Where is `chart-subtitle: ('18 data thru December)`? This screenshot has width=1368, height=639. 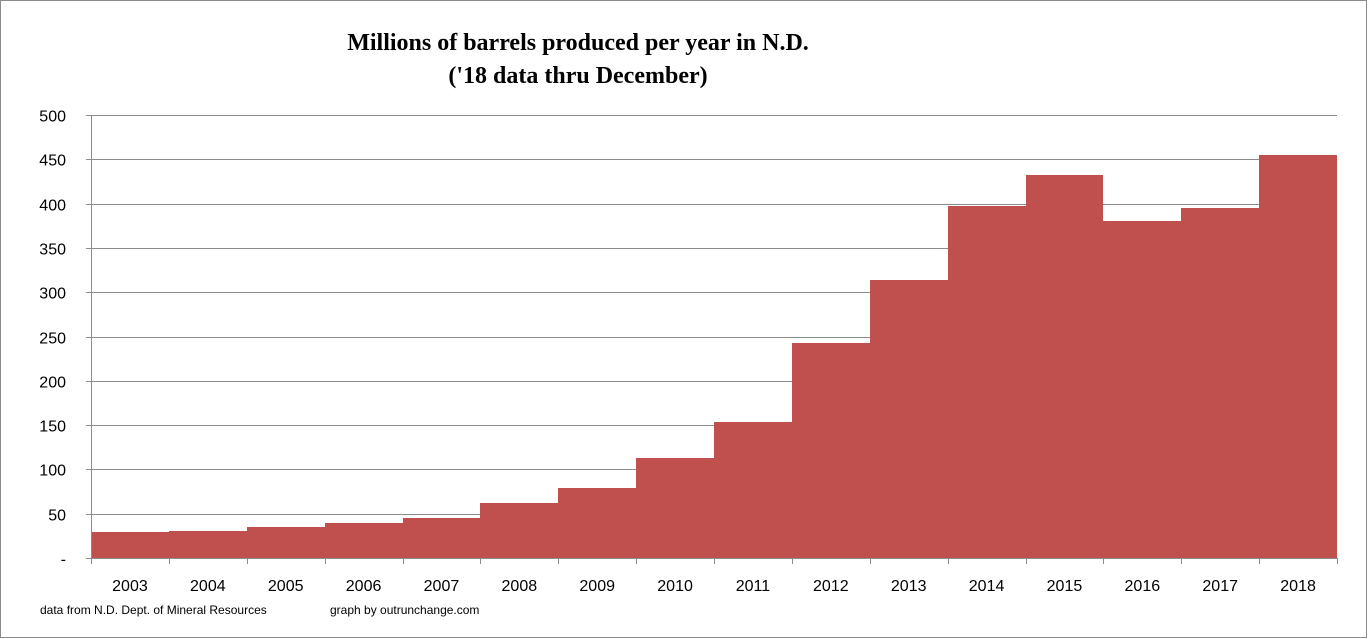
chart-subtitle: ('18 data thru December) is located at coordinates (577, 76).